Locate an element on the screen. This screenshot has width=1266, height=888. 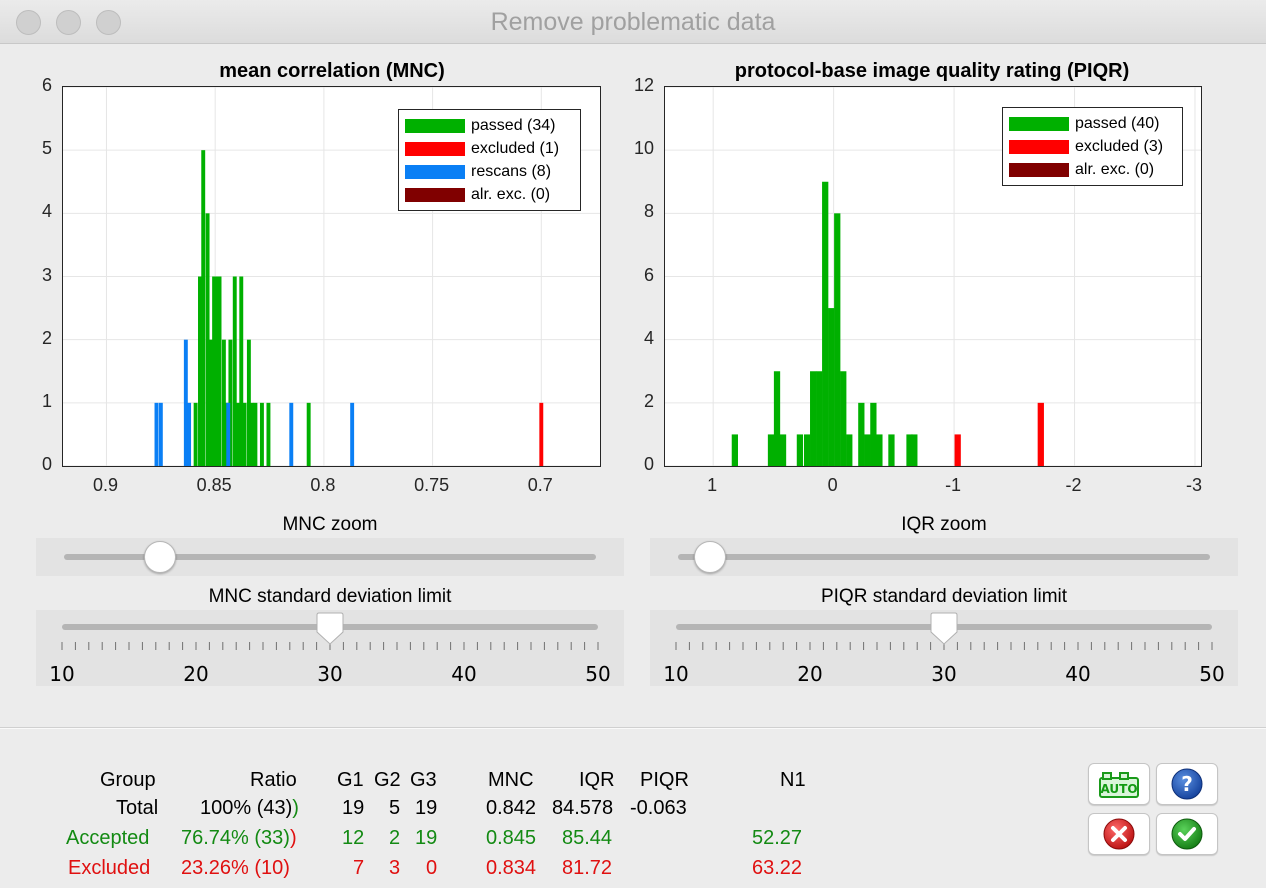
excluded-ratio: 23.26% (10) is located at coordinates (235, 868).